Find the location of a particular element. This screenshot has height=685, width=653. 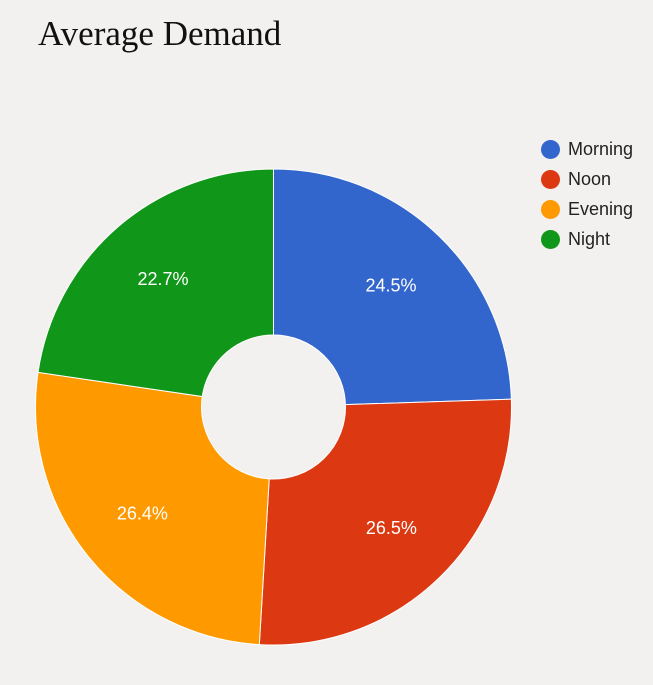

data-label-night: 22.7% is located at coordinates (163, 279).